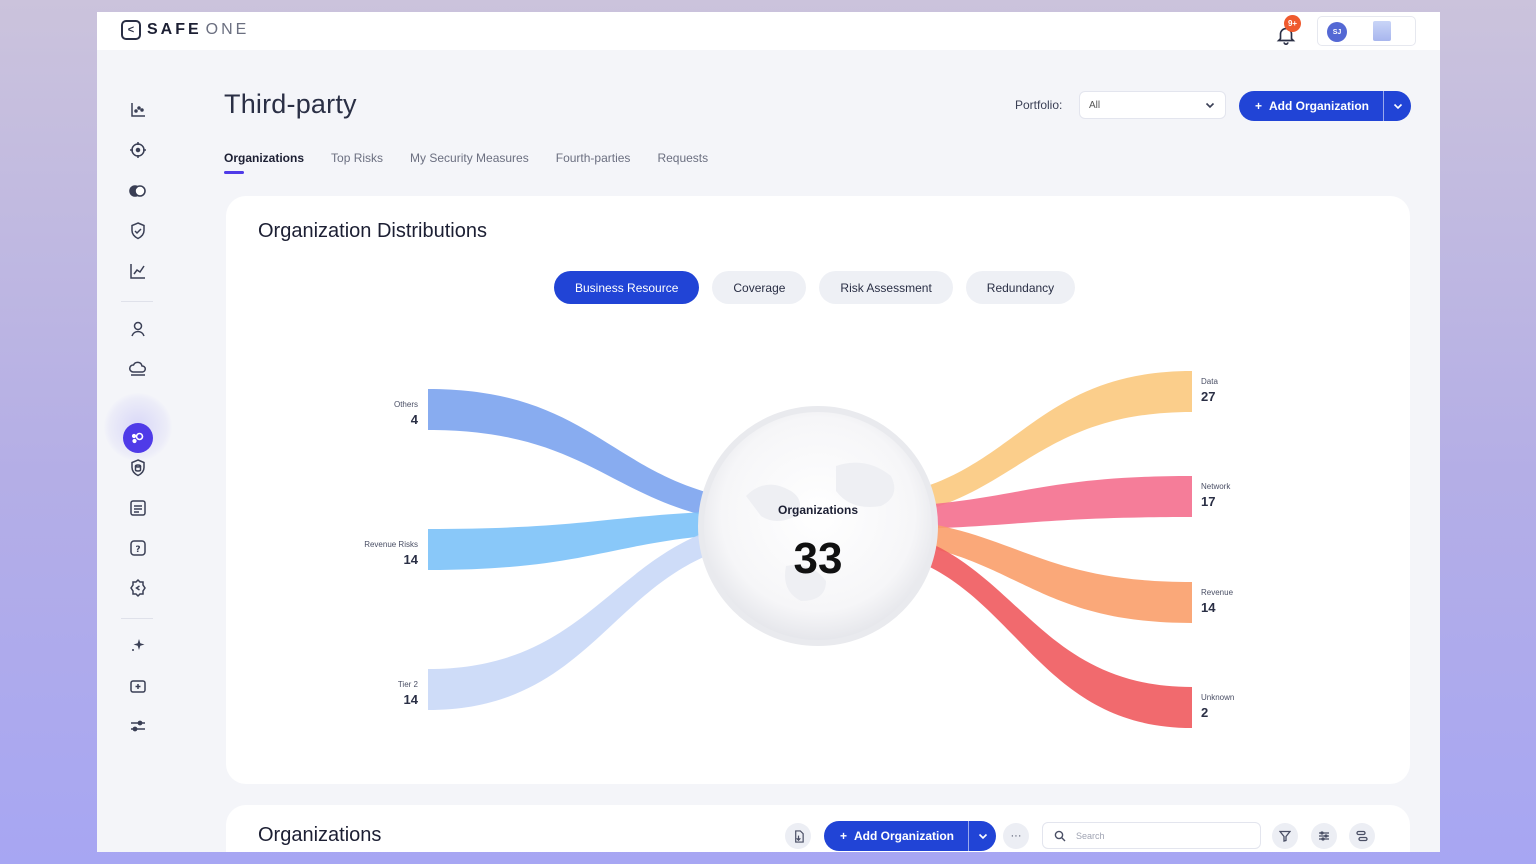 The image size is (1536, 864). What do you see at coordinates (357, 158) in the screenshot?
I see `tab-top-risks: Top Risks` at bounding box center [357, 158].